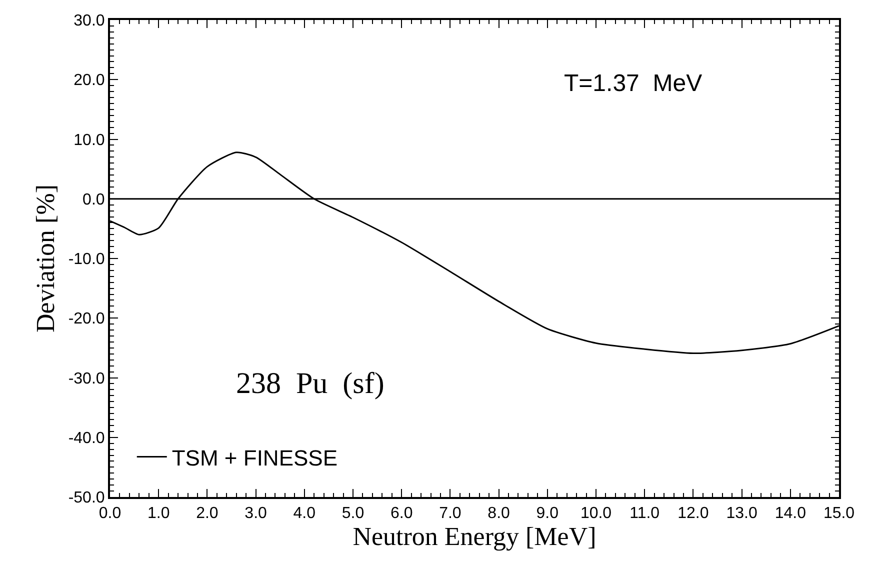 Image resolution: width=874 pixels, height=567 pixels. Describe the element at coordinates (304, 513) in the screenshot. I see `x-tick-label: 4.0` at that location.